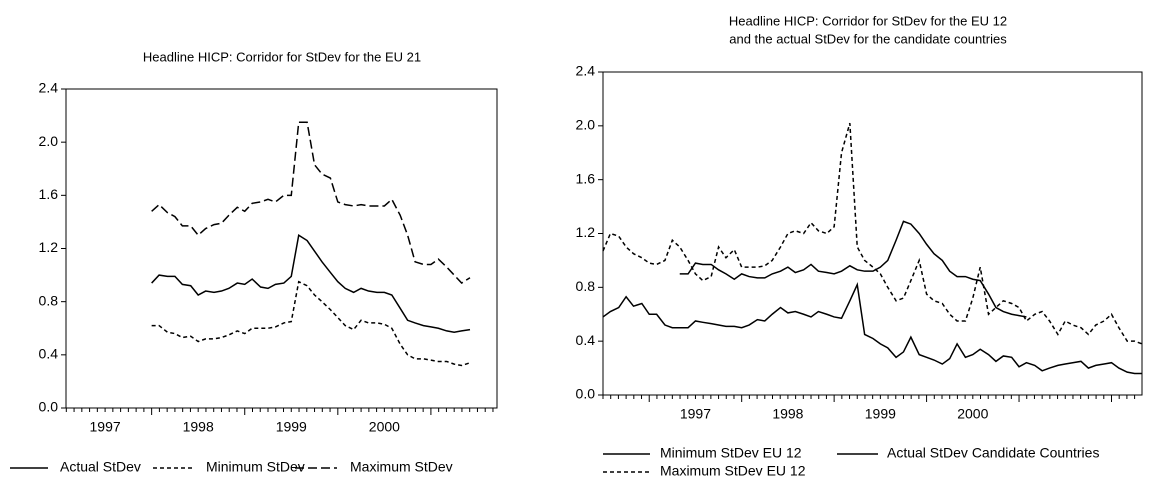  I want to click on legend-label: Maximum StDev EU 12, so click(733, 471).